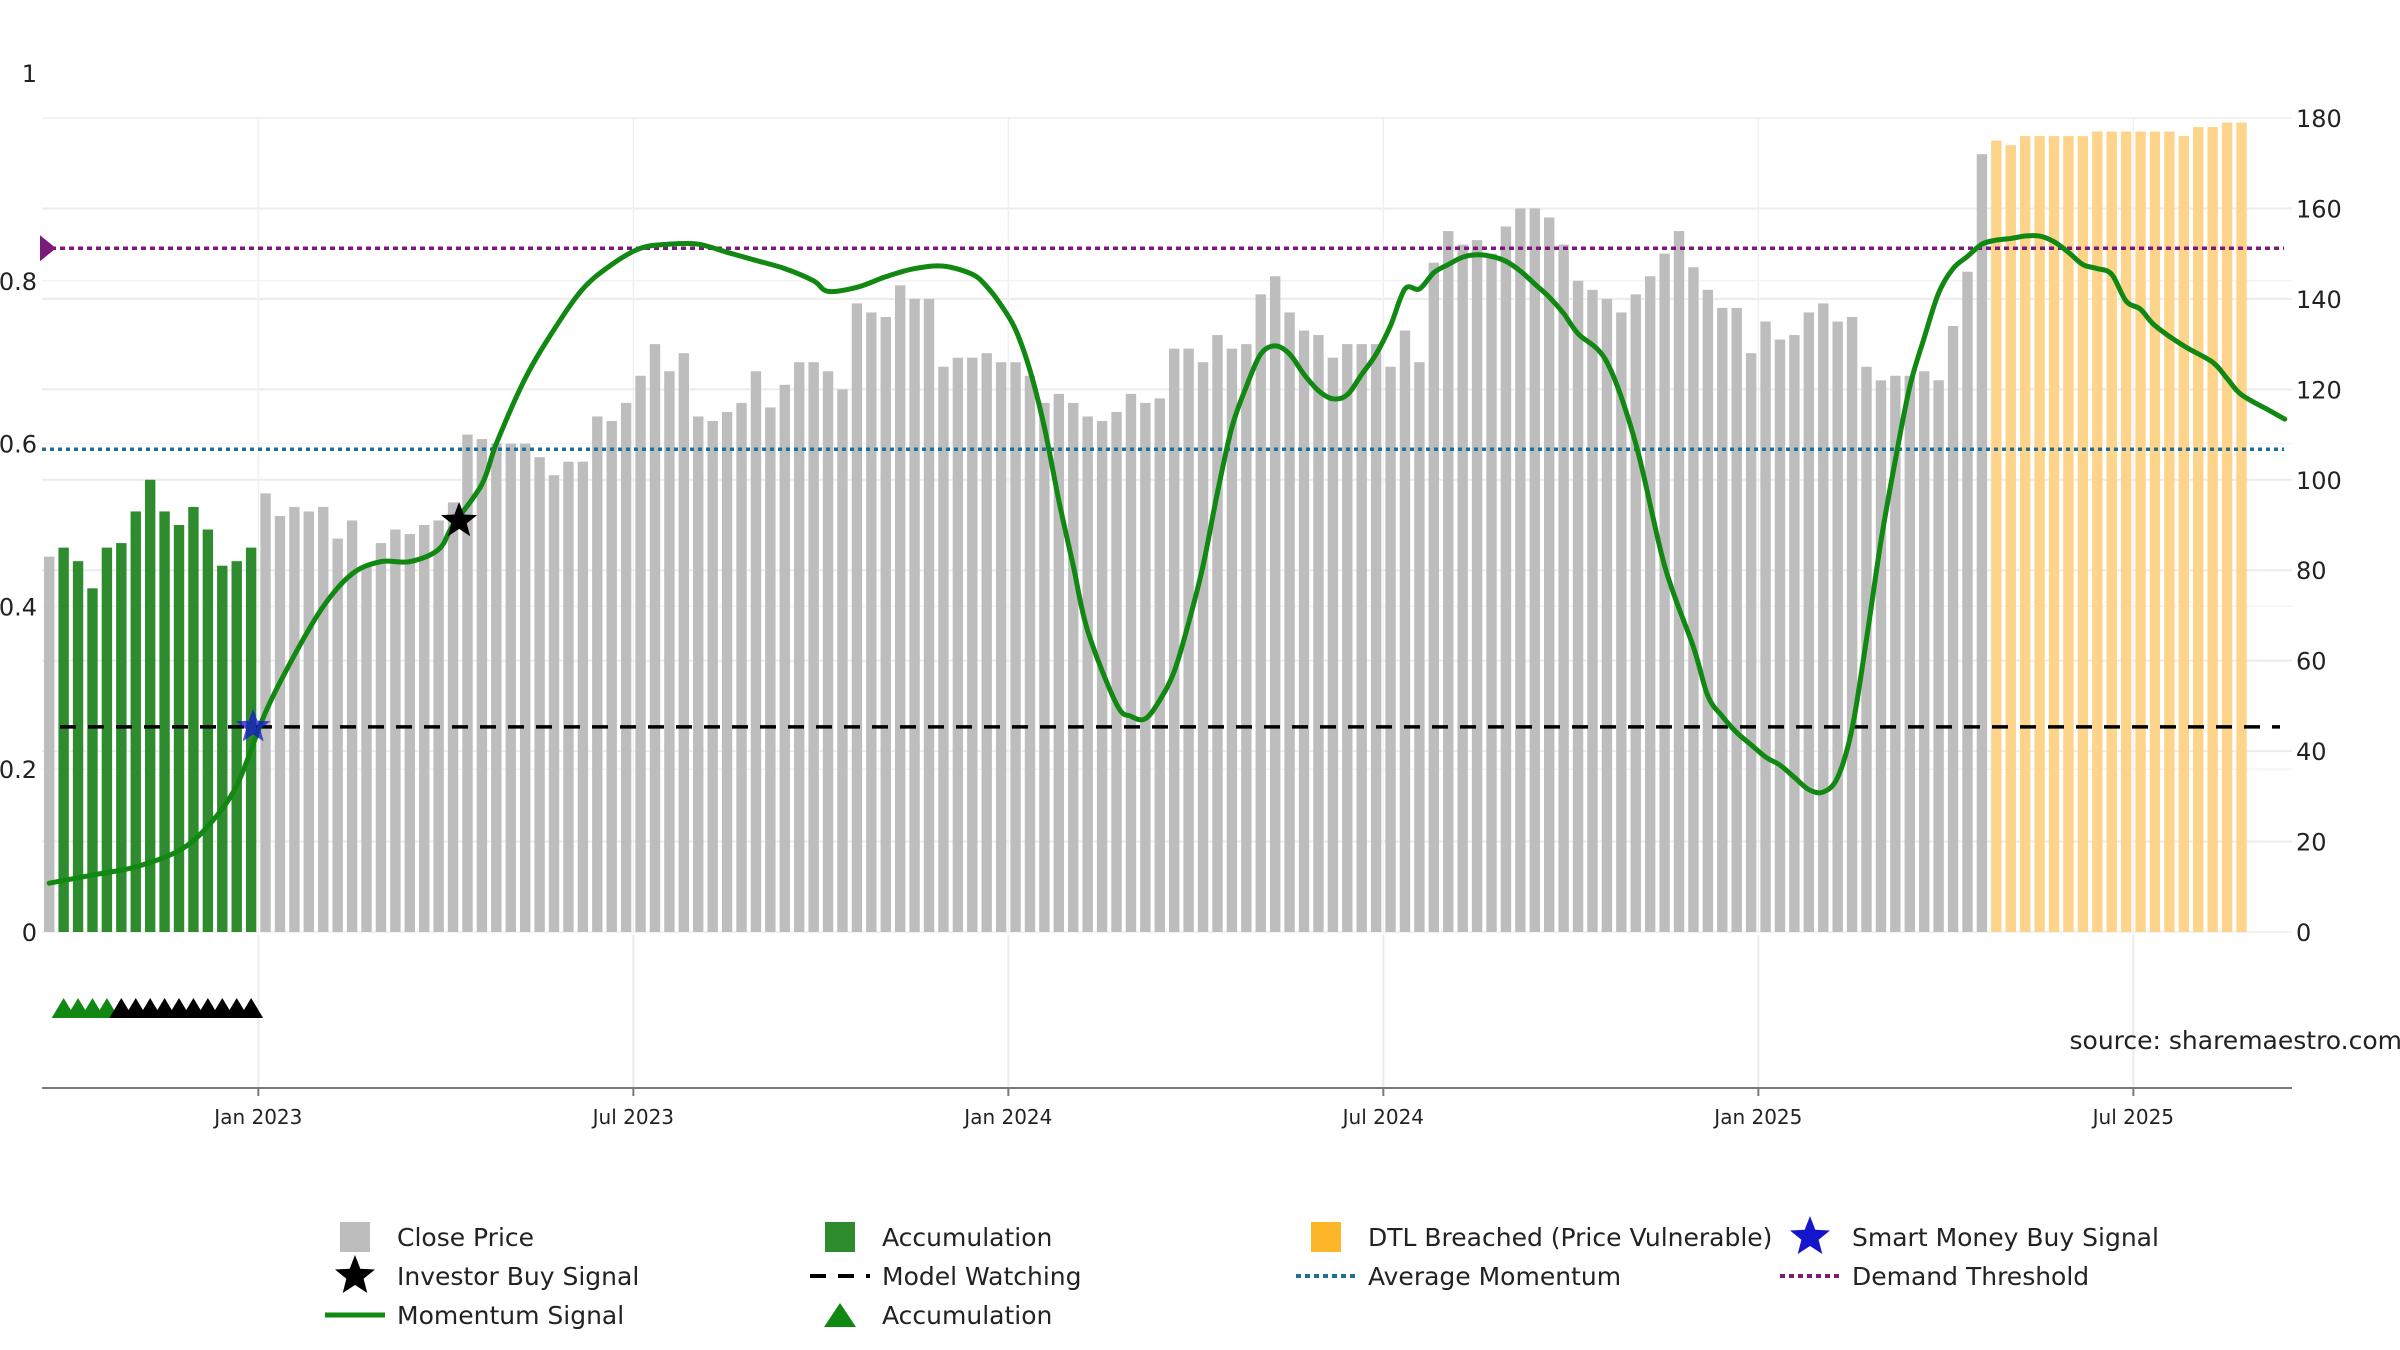 The image size is (2400, 1350). I want to click on right-tick-label: 100, so click(2319, 481).